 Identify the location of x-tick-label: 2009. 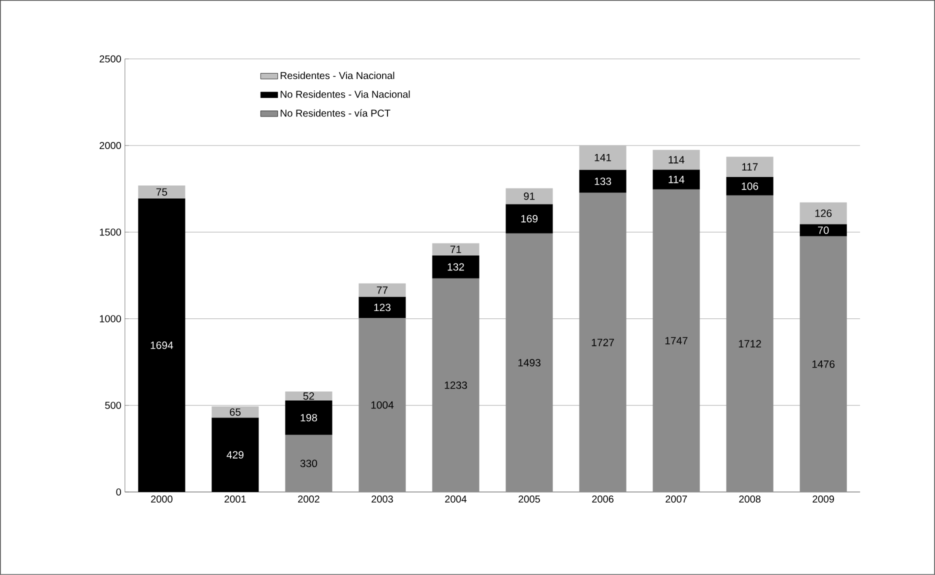
(823, 499).